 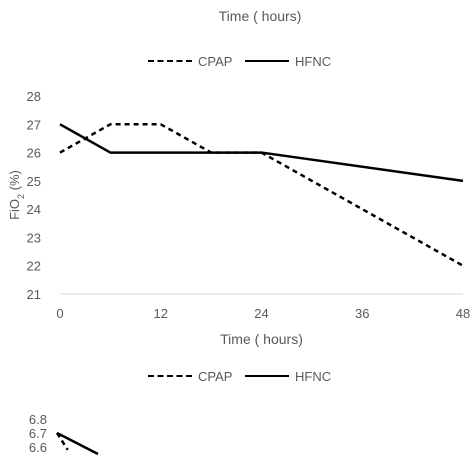 What do you see at coordinates (34, 96) in the screenshot?
I see `y-tick-label: 28` at bounding box center [34, 96].